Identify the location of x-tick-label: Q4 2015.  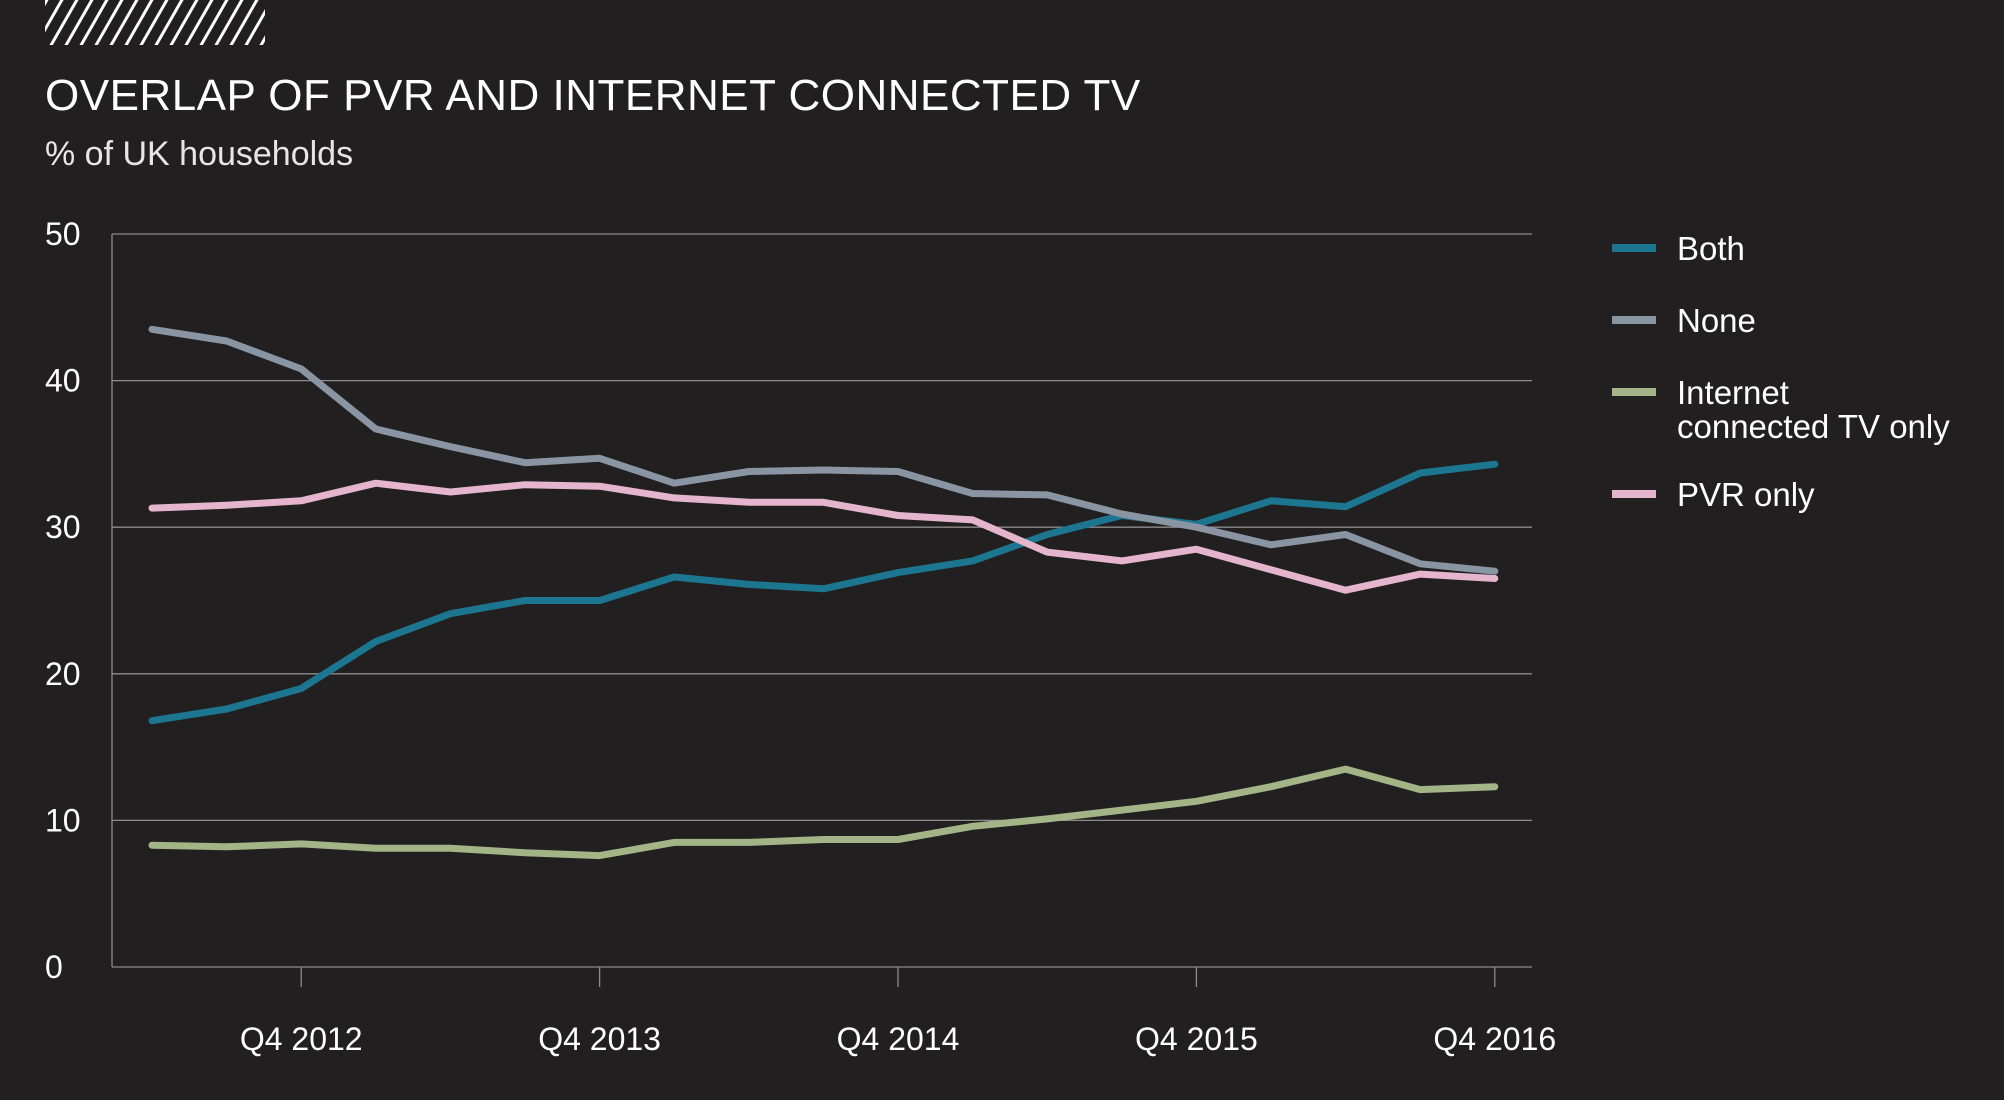
(1196, 1039).